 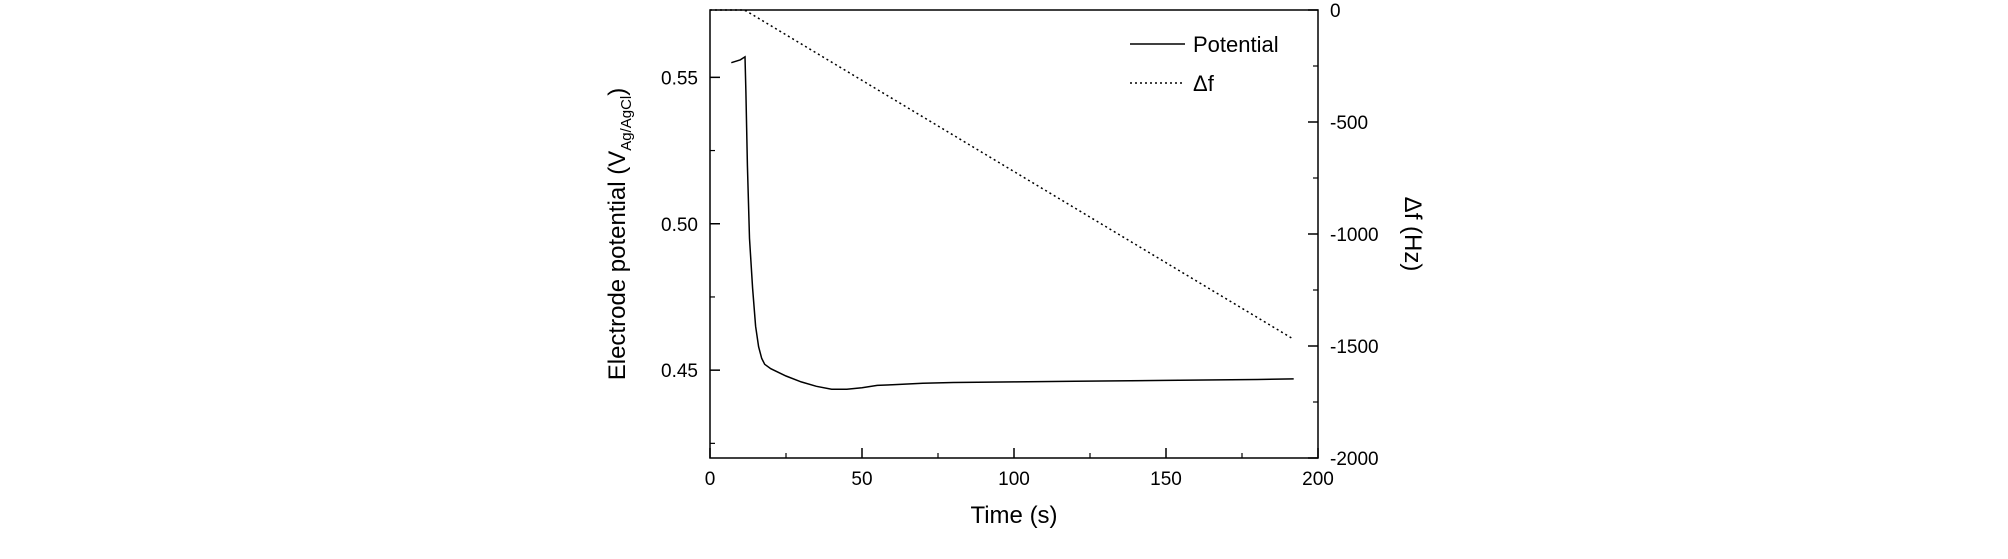 I want to click on x-tick-label: 200, so click(x=1318, y=479).